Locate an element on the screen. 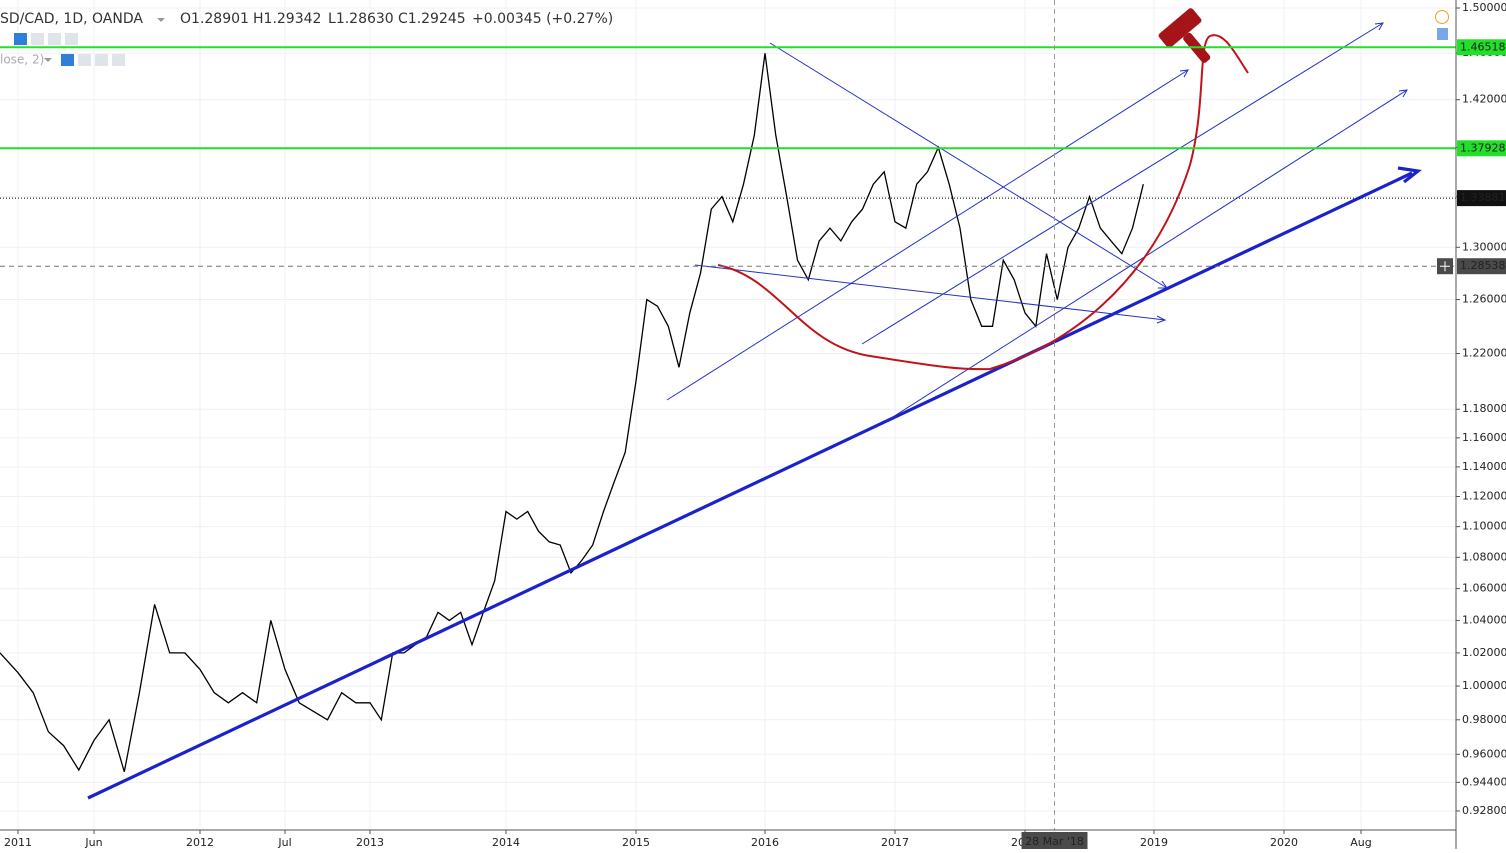 The image size is (1506, 853). ohlc-value: 1.29245 is located at coordinates (437, 19).